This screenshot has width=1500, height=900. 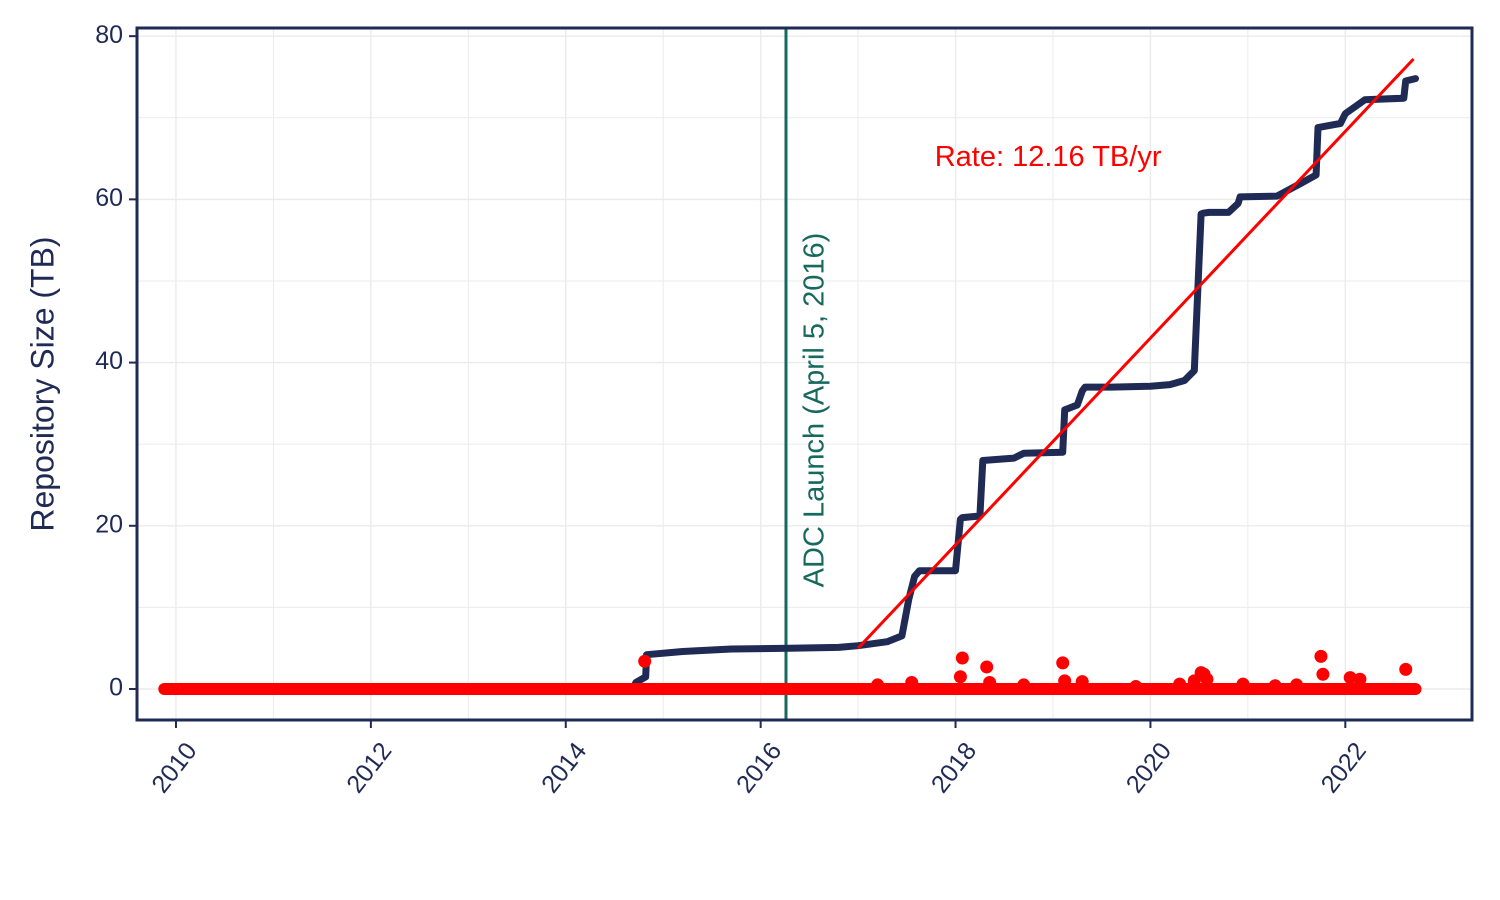 I want to click on x-tick-label: 2022, so click(x=1344, y=767).